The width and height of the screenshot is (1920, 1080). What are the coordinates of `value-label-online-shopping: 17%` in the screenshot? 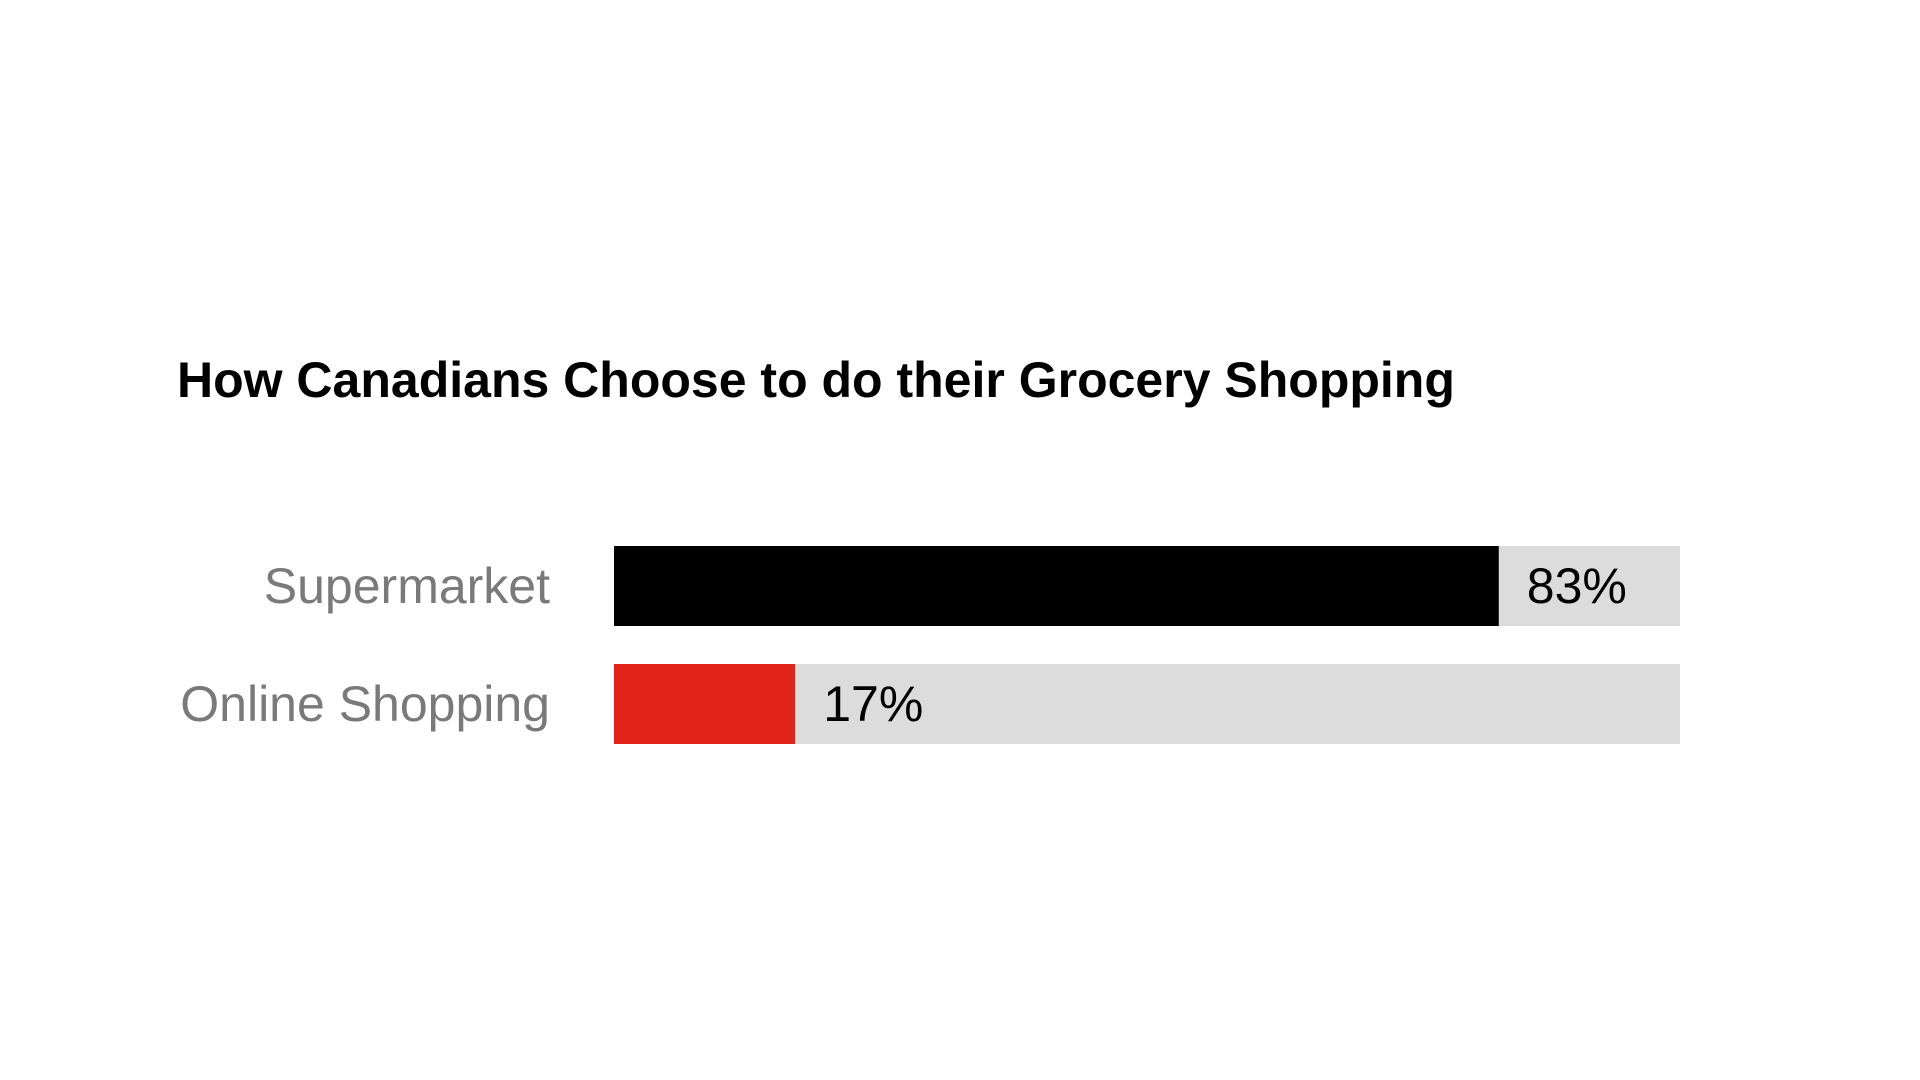 It's located at (873, 704).